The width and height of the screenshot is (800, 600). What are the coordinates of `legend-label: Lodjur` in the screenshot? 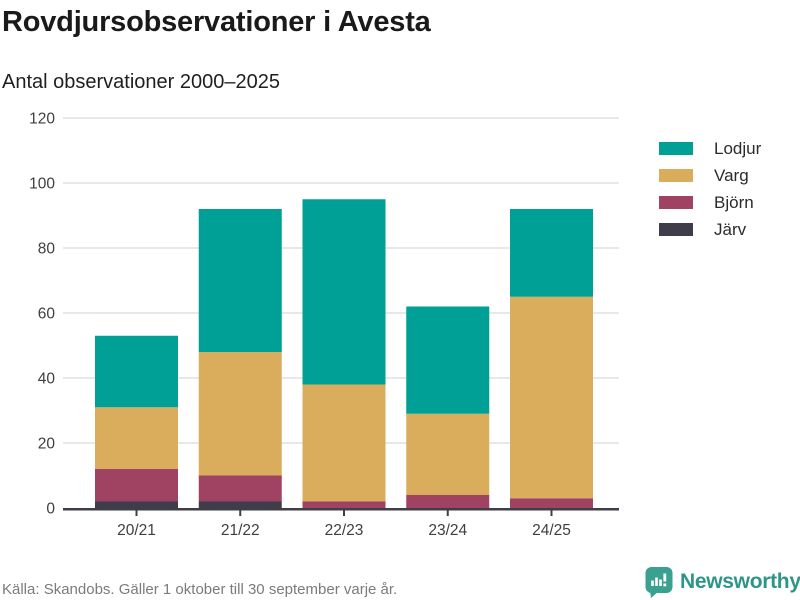 It's located at (738, 148).